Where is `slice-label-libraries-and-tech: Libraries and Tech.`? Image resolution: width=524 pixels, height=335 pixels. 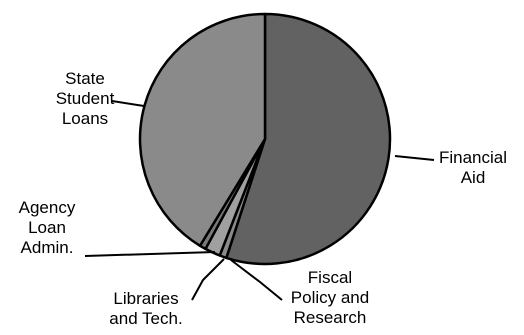 slice-label-libraries-and-tech: Libraries and Tech. is located at coordinates (145, 308).